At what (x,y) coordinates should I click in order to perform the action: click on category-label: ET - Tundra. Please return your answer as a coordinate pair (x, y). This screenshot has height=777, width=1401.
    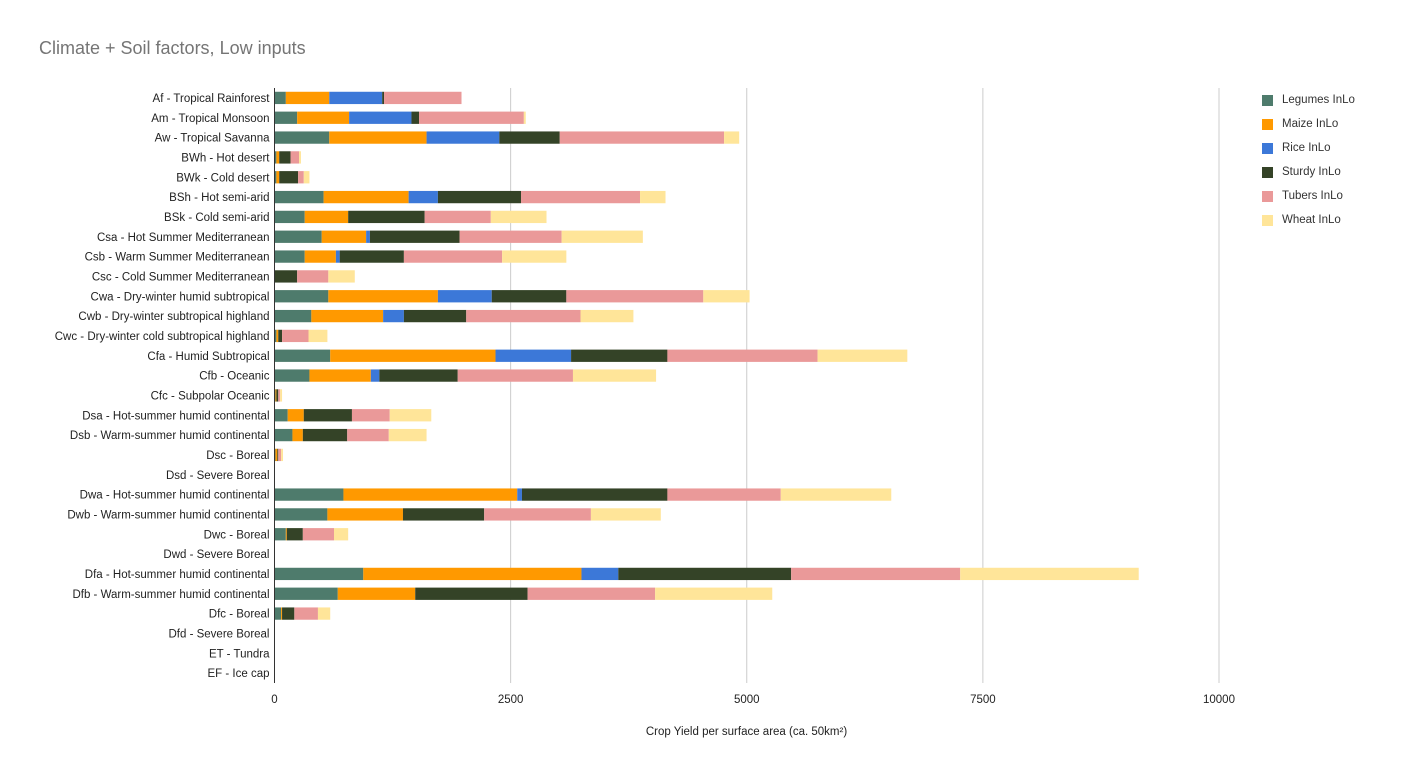
    Looking at the image, I should click on (239, 654).